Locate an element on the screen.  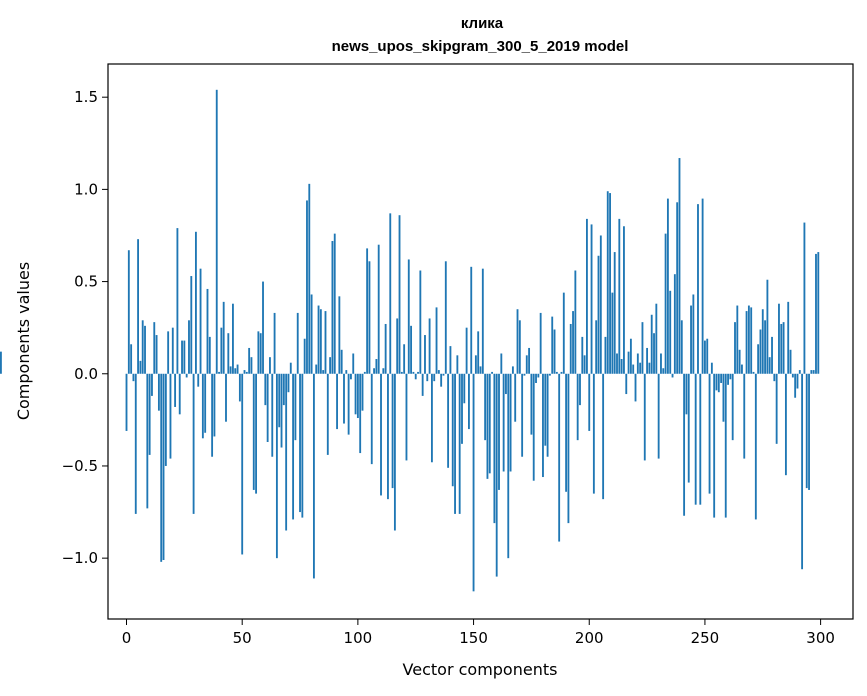
x-tick-label: 50 is located at coordinates (242, 638).